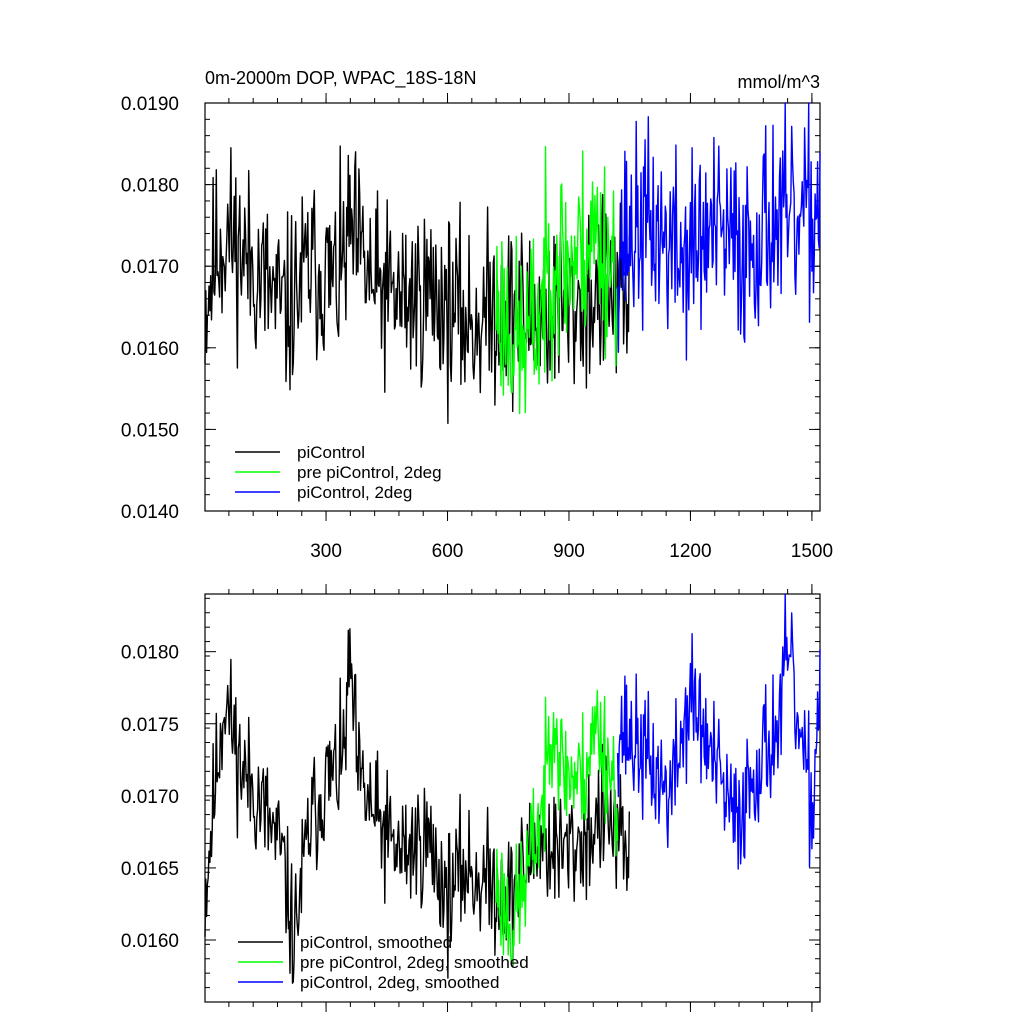  I want to click on y-tick-label: 0.0140, so click(150, 512).